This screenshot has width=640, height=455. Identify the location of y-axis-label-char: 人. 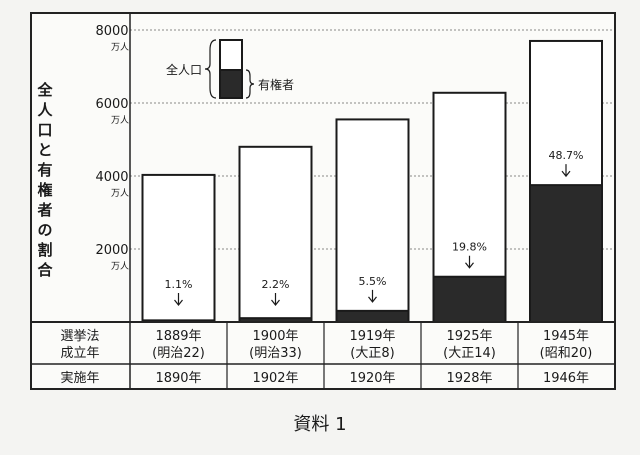
(45, 110).